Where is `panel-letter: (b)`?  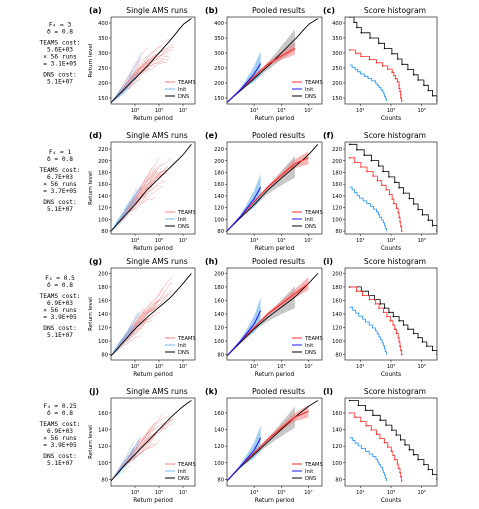
panel-letter: (b) is located at coordinates (211, 10).